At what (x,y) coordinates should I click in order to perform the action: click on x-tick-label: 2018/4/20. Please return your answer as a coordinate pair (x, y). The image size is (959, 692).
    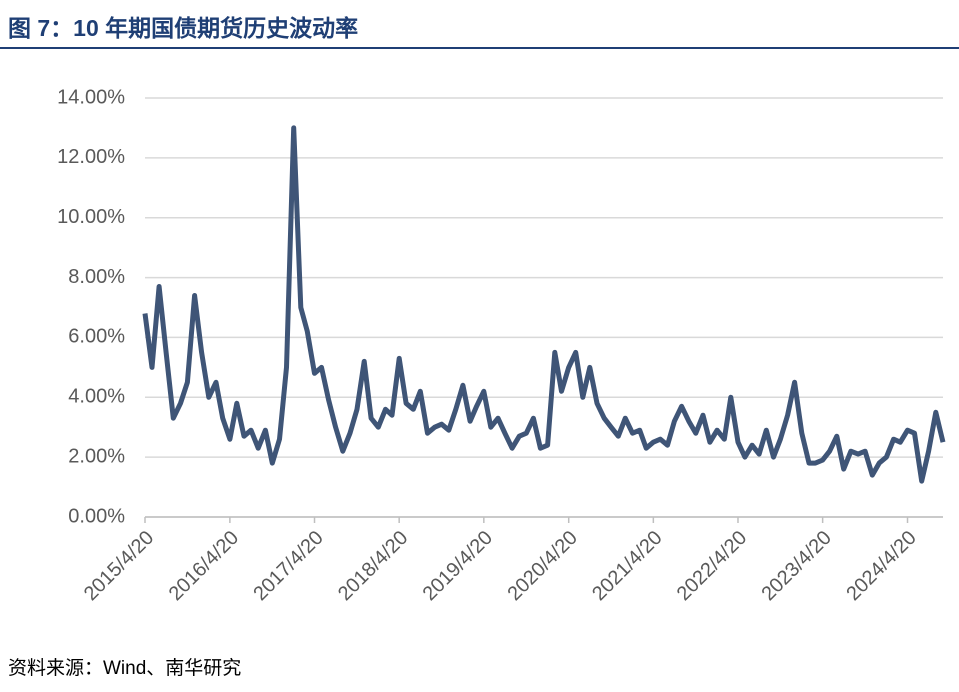
    Looking at the image, I should click on (373, 566).